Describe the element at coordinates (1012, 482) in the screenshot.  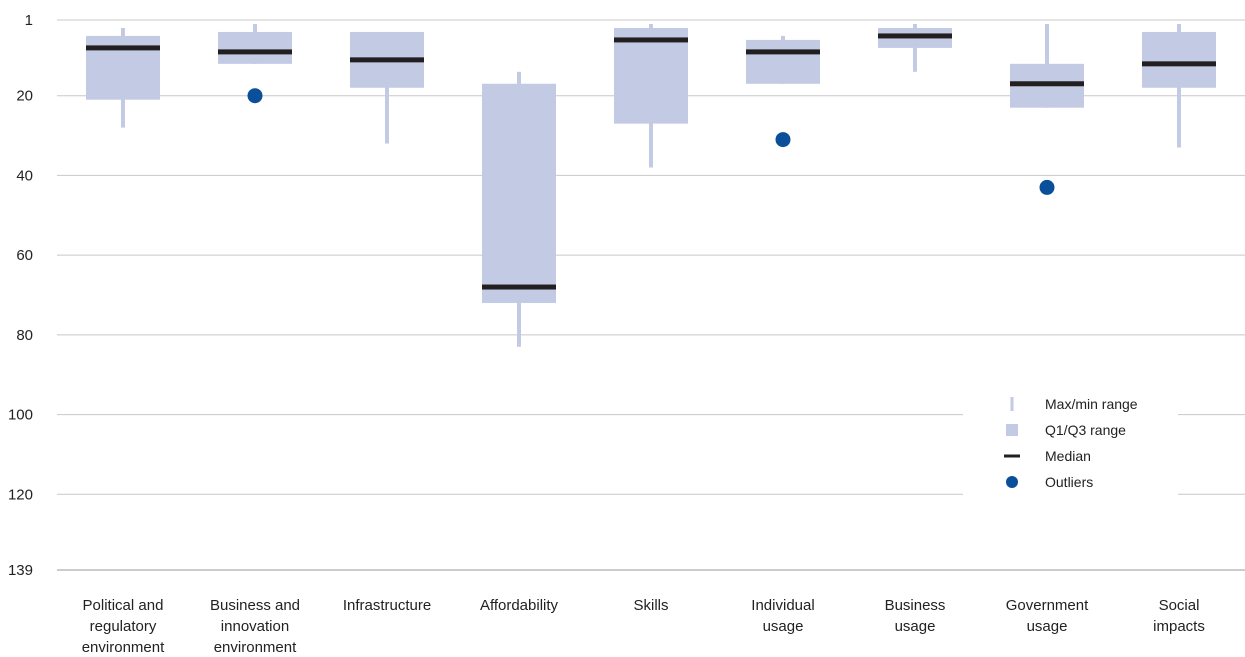
I see `legend-outlier-swatch` at that location.